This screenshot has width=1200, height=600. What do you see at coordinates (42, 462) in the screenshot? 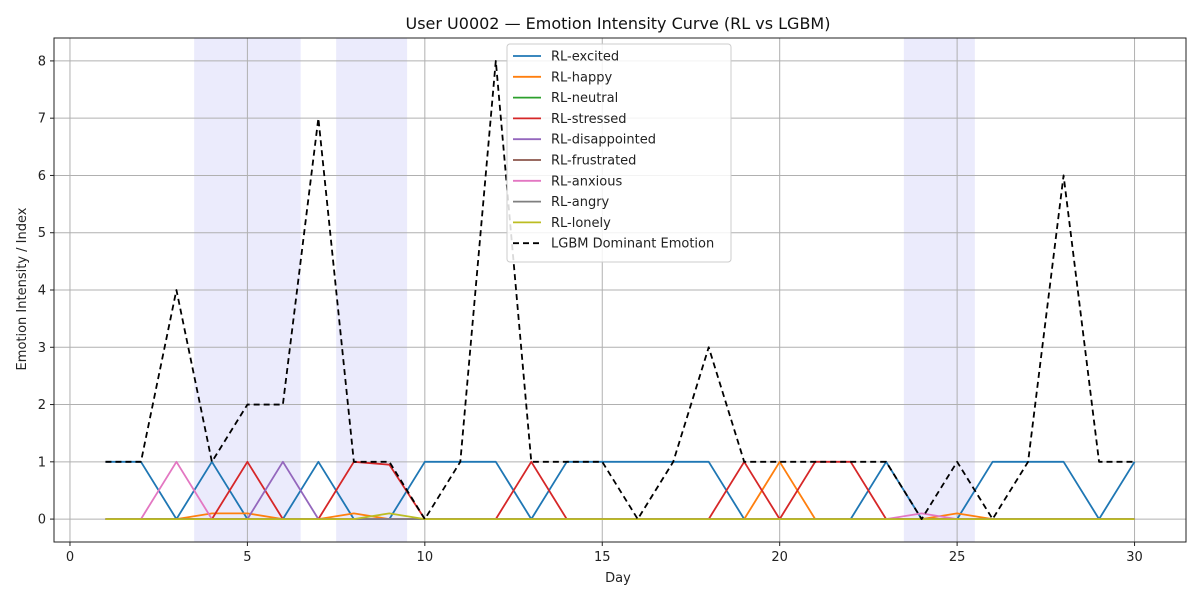
I see `y-tick-label: 1` at bounding box center [42, 462].